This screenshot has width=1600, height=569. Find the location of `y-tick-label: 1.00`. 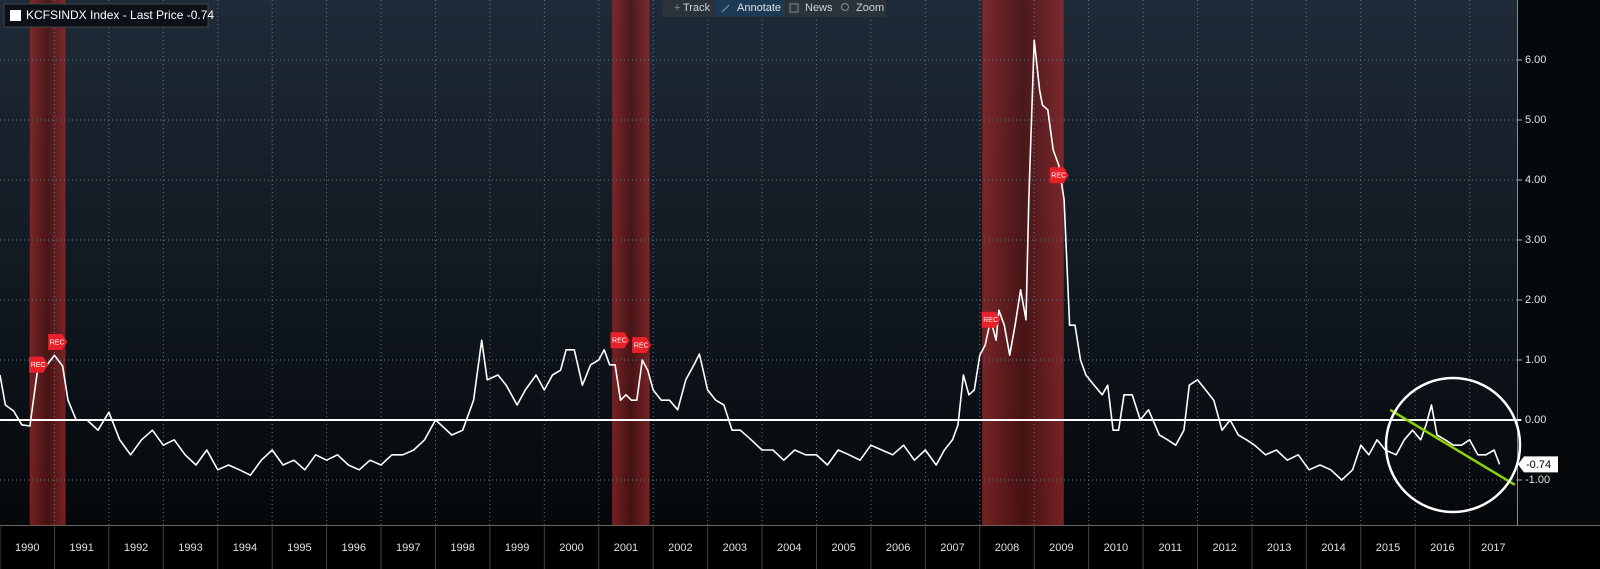

y-tick-label: 1.00 is located at coordinates (1535, 360).